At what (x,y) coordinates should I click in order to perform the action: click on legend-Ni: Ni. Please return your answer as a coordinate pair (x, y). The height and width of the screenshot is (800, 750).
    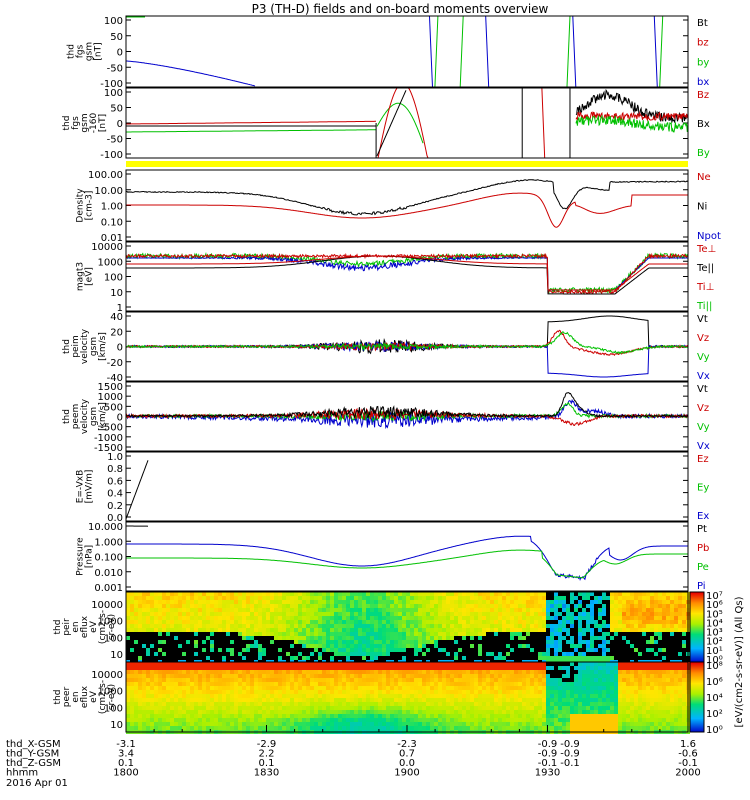
    Looking at the image, I should click on (702, 207).